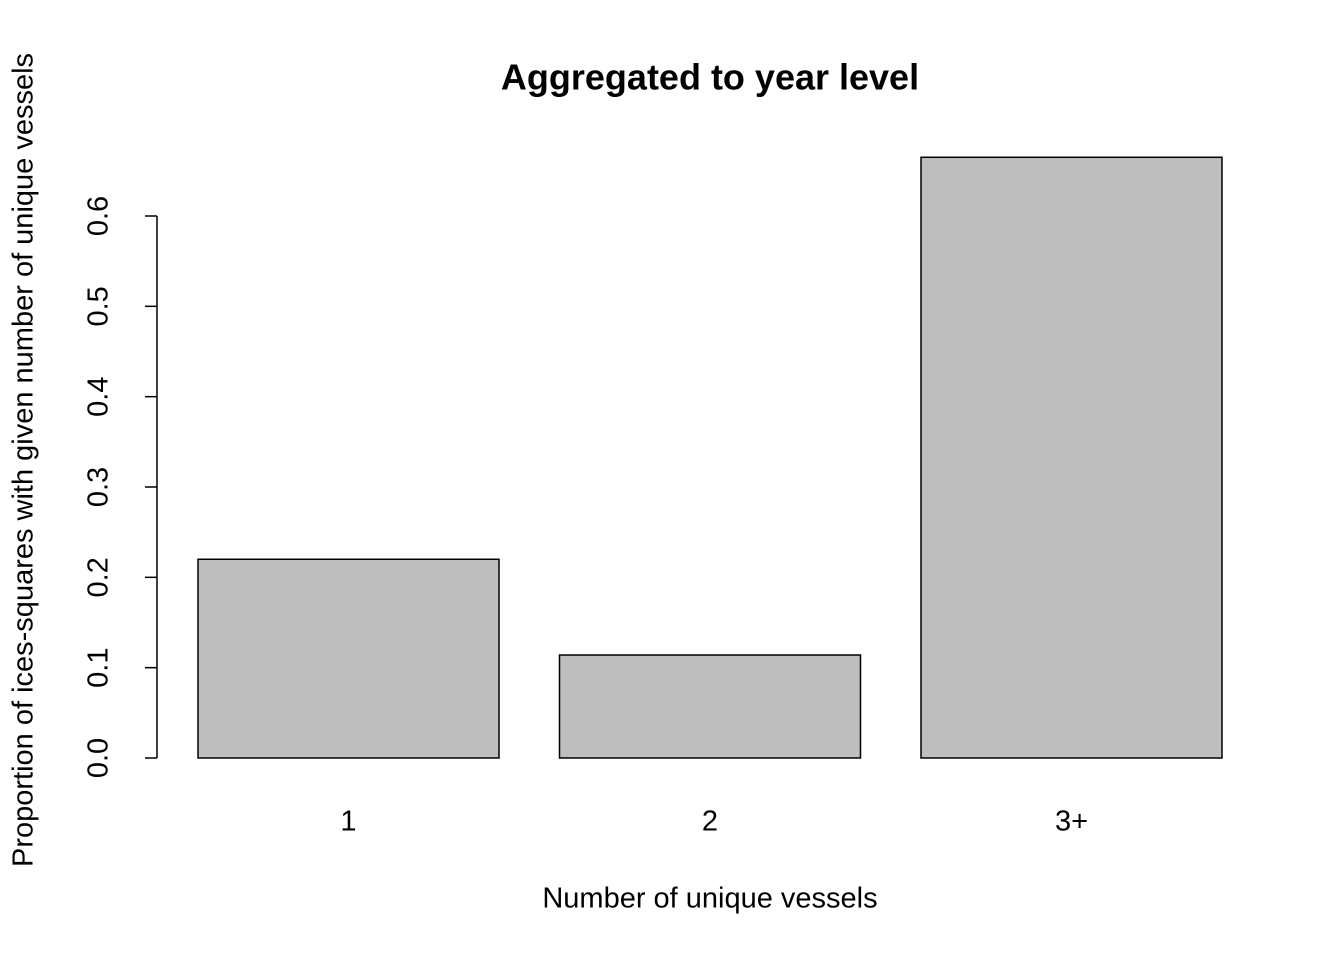 This screenshot has height=960, width=1344. Describe the element at coordinates (99, 758) in the screenshot. I see `y-tick-label: 0.0` at that location.